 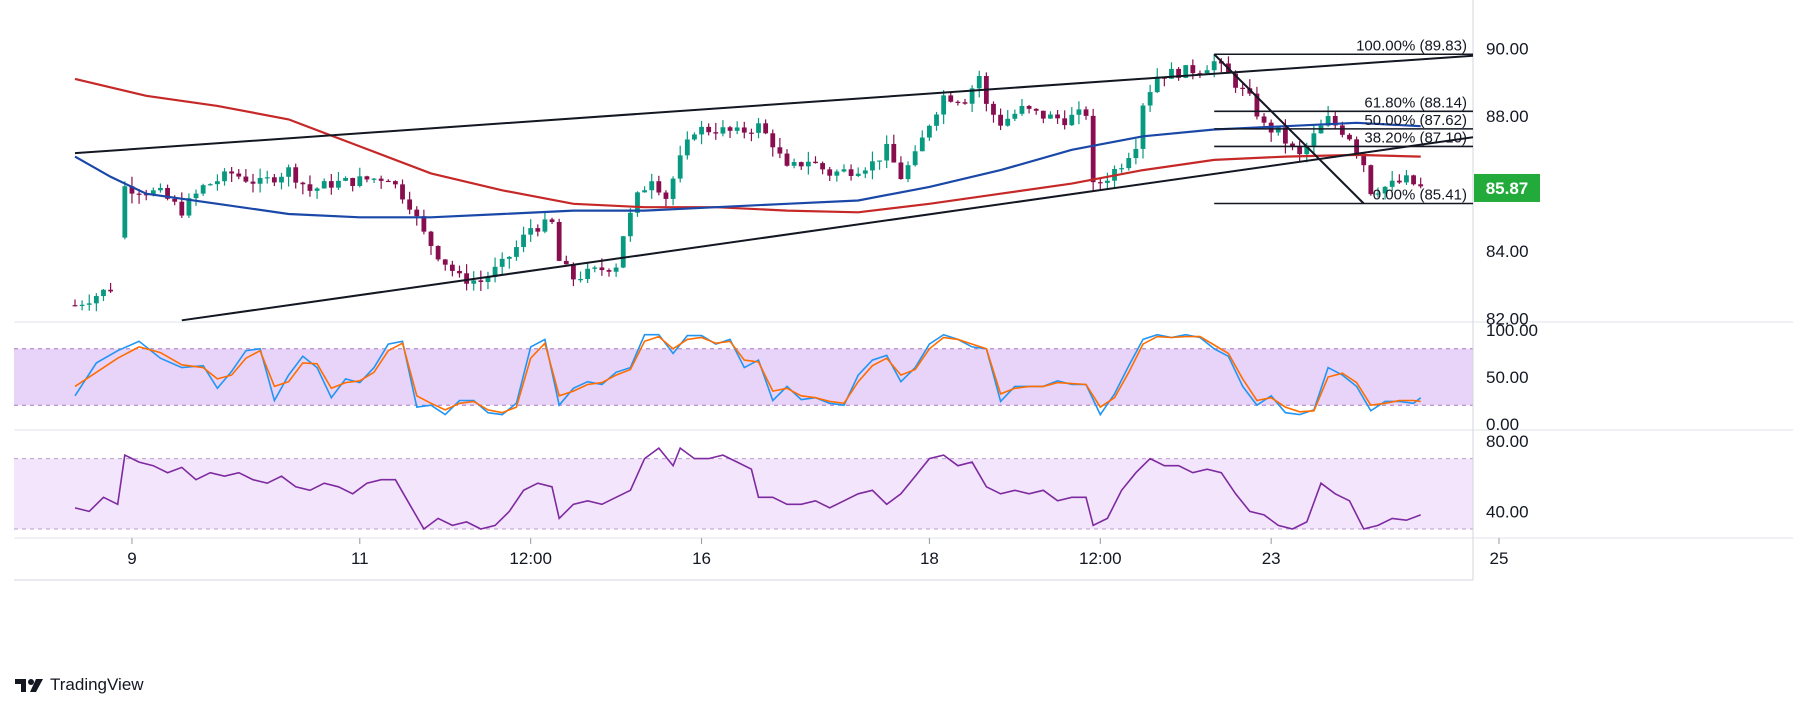 I want to click on stochastic-tick-label-1: 50.00, so click(x=1507, y=377).